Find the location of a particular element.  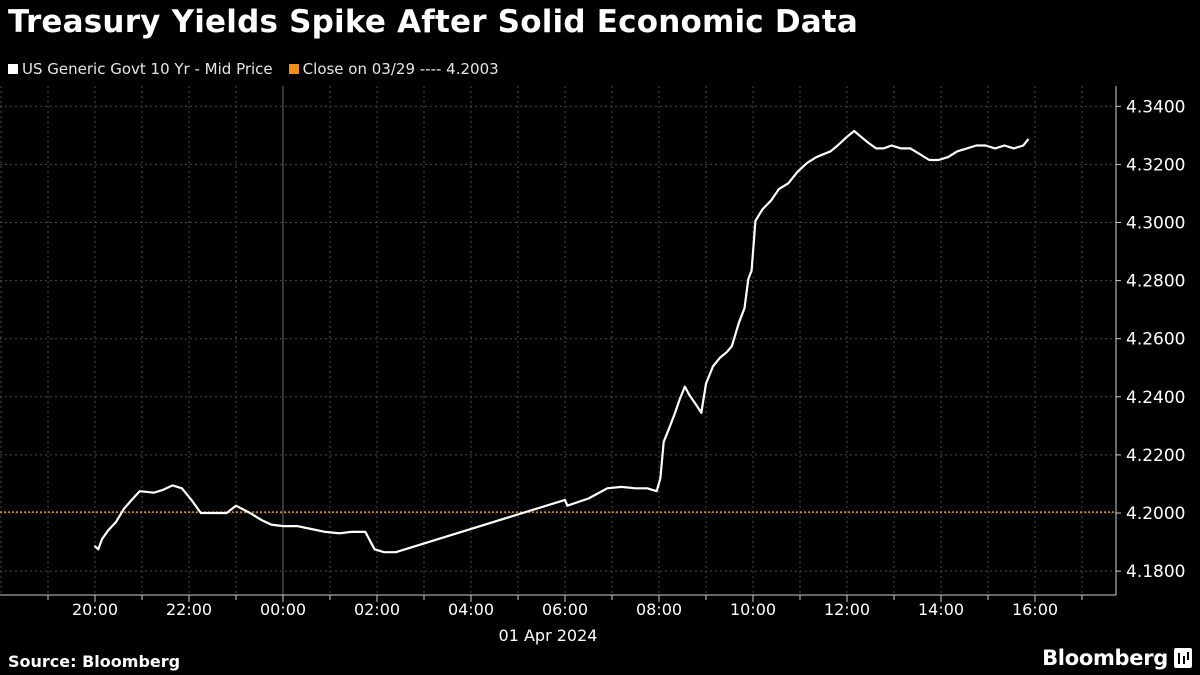

legend-item-close: Close on 03/29 ---- 4.2003 is located at coordinates (393, 69).